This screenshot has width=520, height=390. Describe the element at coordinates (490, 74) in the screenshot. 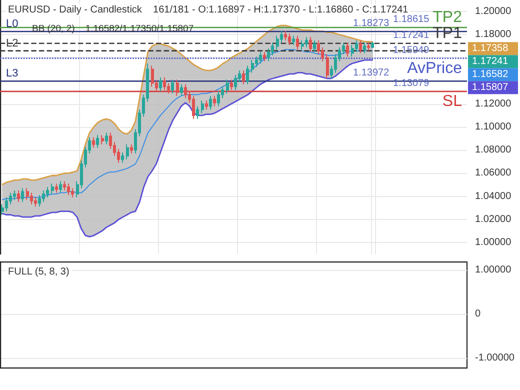

I see `text: 1.16582` at that location.